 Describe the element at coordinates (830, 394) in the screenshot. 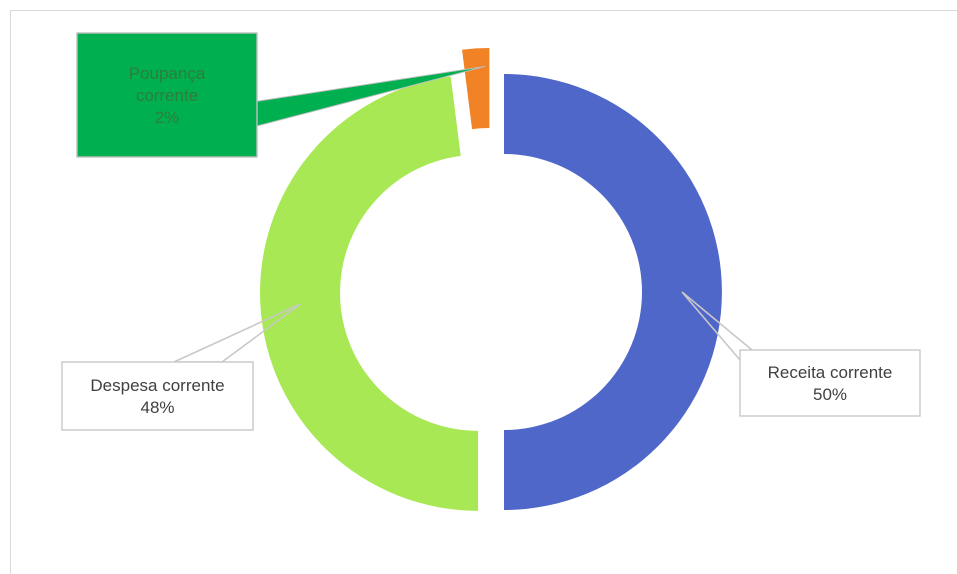

I see `data-label-value: 50%` at that location.